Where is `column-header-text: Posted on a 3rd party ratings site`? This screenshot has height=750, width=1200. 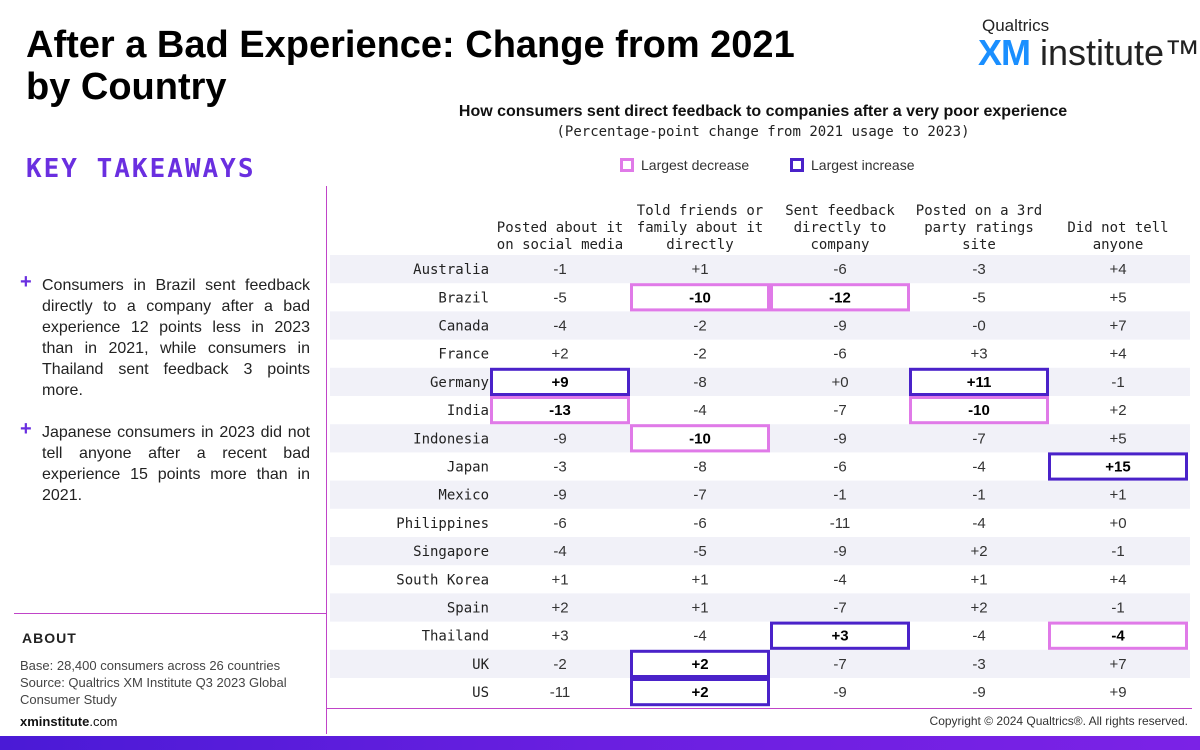
column-header-text: Posted on a 3rd party ratings site is located at coordinates (979, 228).